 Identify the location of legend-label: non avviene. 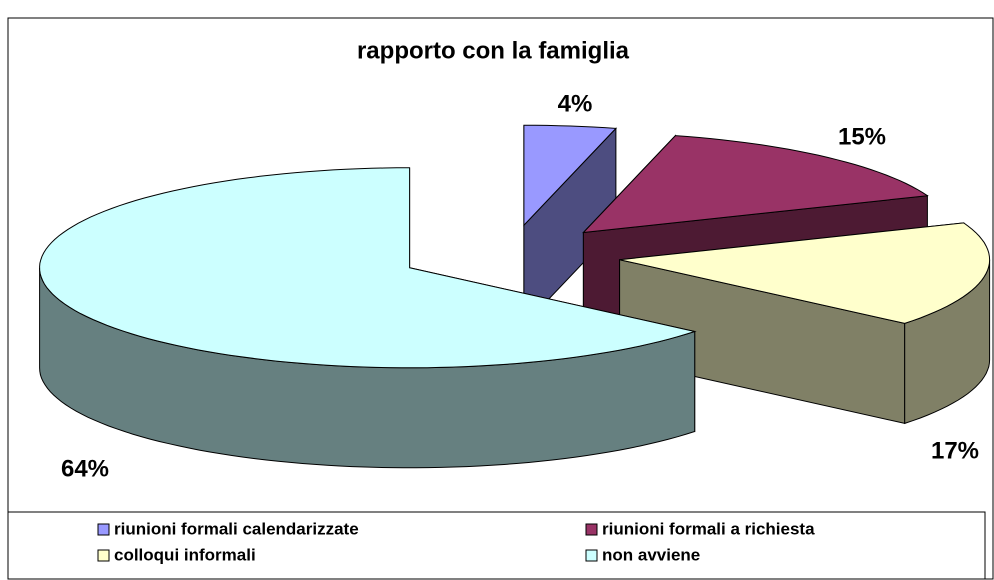
(651, 554).